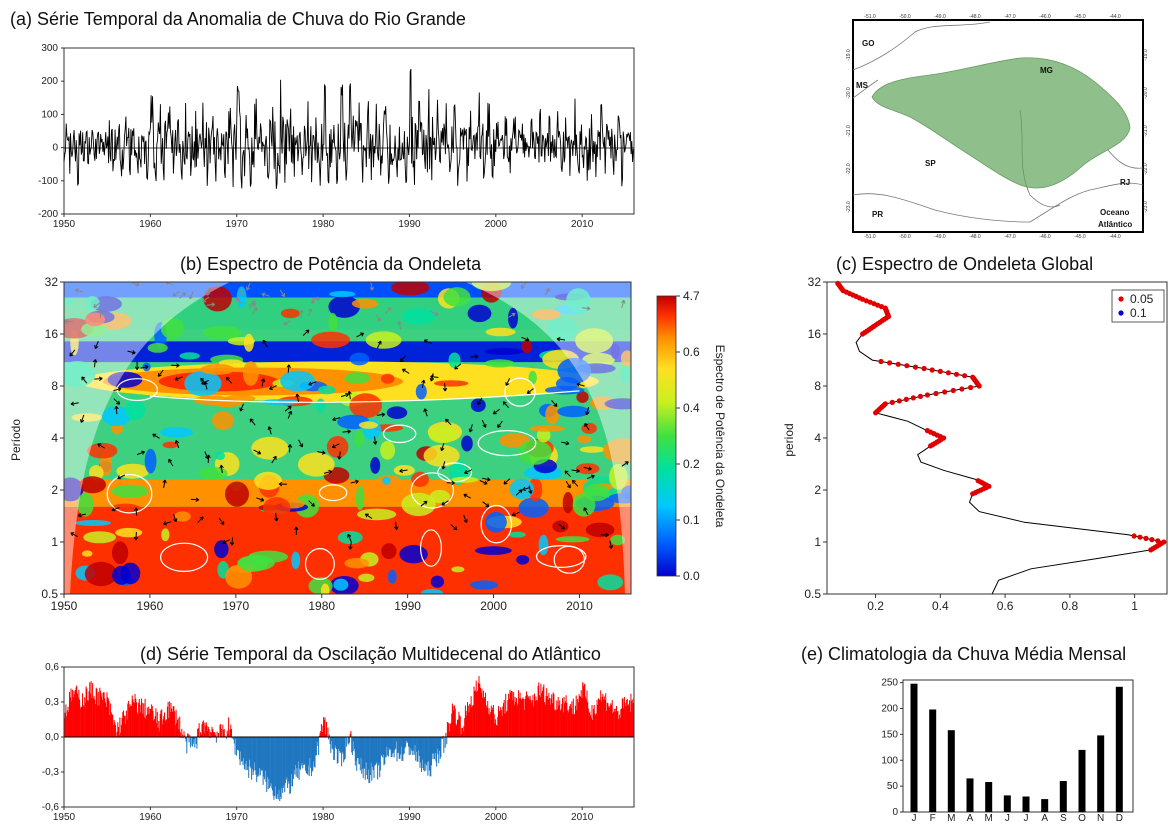  Describe the element at coordinates (1045, 17) in the screenshot. I see `map-lon-tick-top: -46.0` at that location.